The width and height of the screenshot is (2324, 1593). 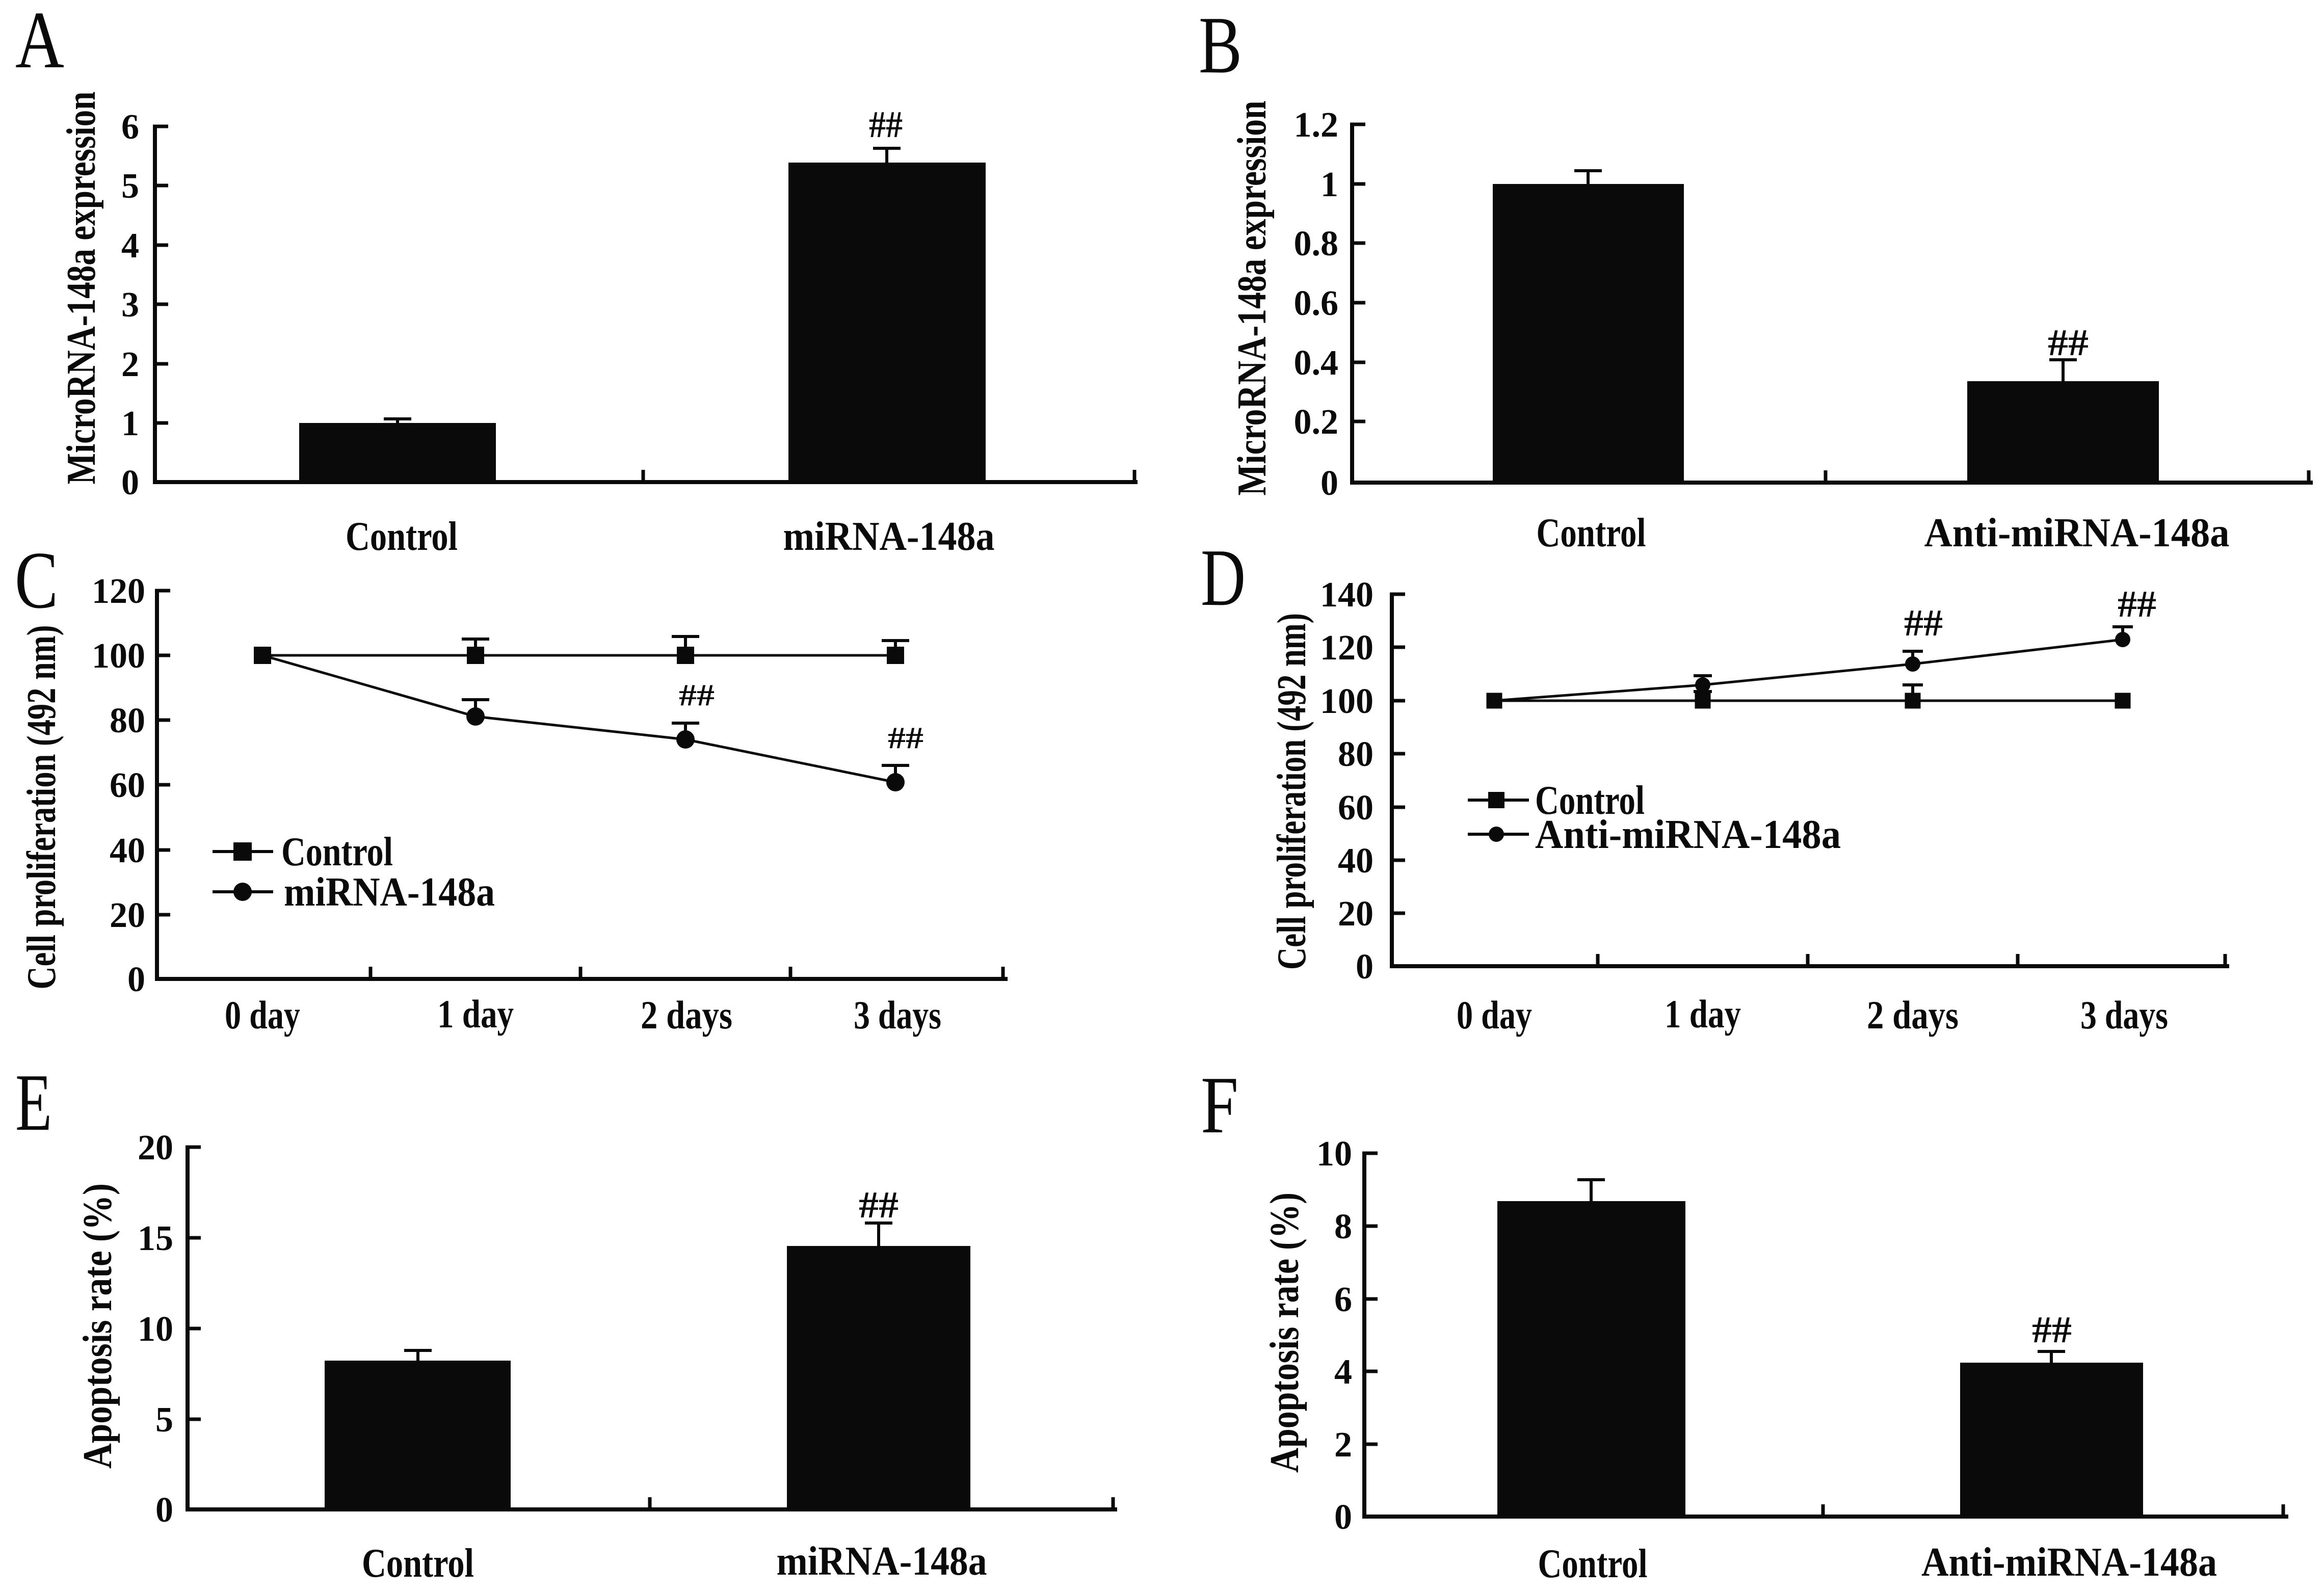 What do you see at coordinates (1316, 423) in the screenshot?
I see `svg-text: 0.2` at bounding box center [1316, 423].